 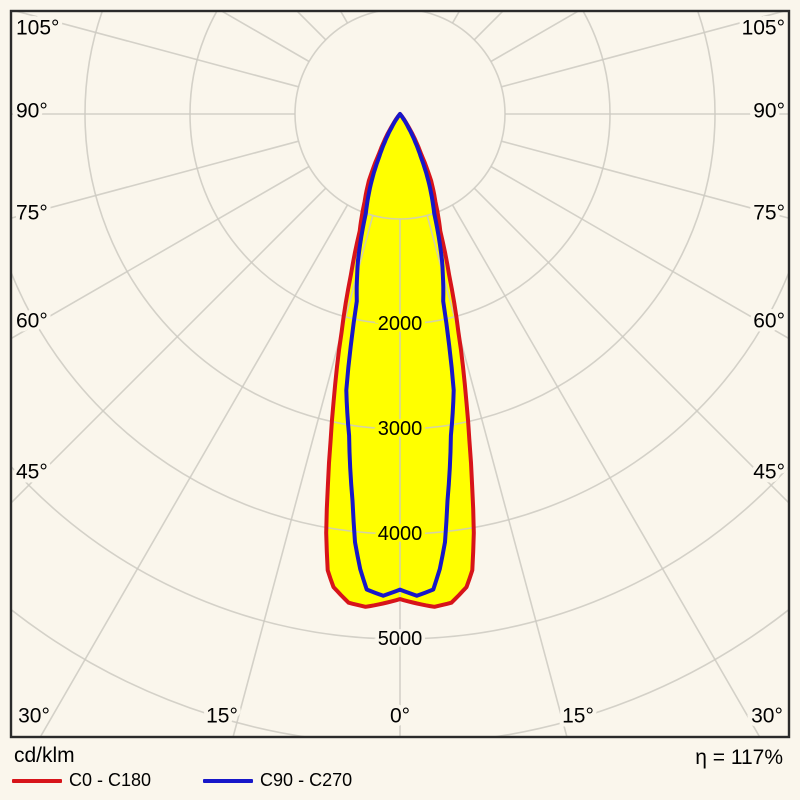 What do you see at coordinates (400, 355) in the screenshot?
I see `curve-c90-c270` at bounding box center [400, 355].